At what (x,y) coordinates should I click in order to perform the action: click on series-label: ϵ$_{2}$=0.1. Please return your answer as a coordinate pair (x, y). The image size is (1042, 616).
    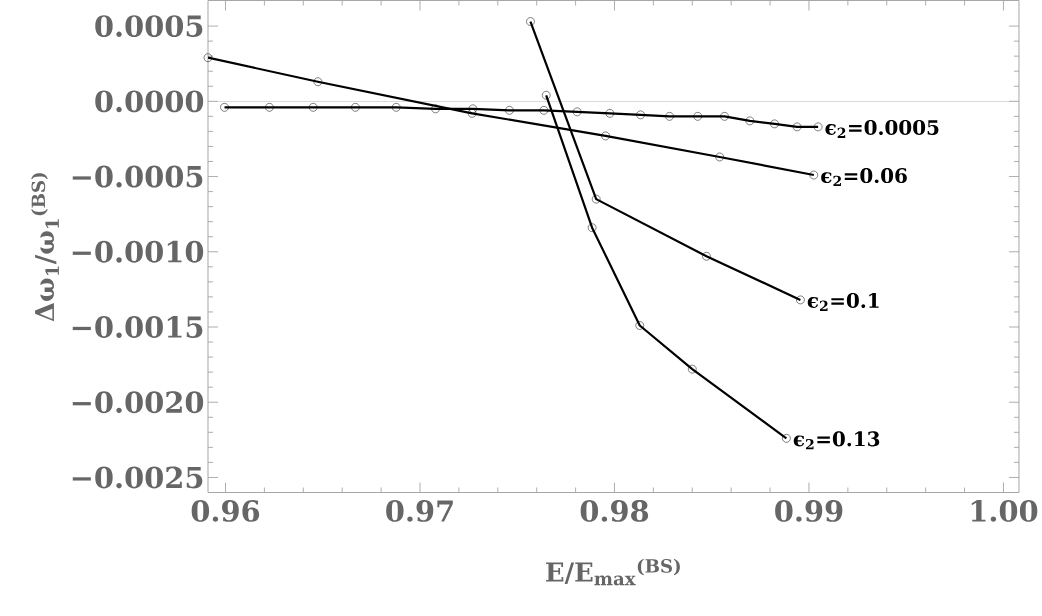
    Looking at the image, I should click on (843, 302).